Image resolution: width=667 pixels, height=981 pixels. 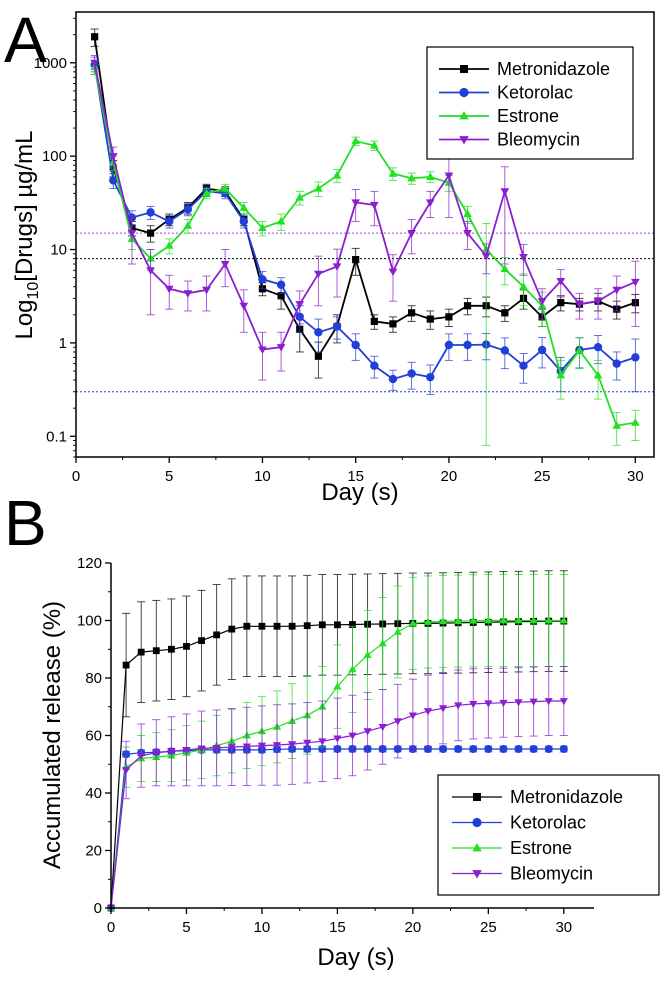 I want to click on a-legend-marker-bleomycin, so click(x=464, y=140).